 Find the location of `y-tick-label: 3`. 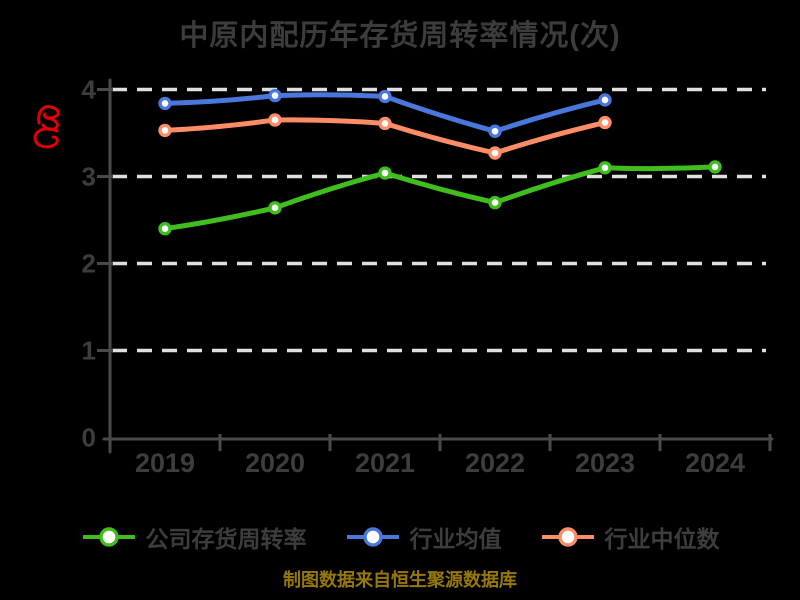

y-tick-label: 3 is located at coordinates (89, 177).